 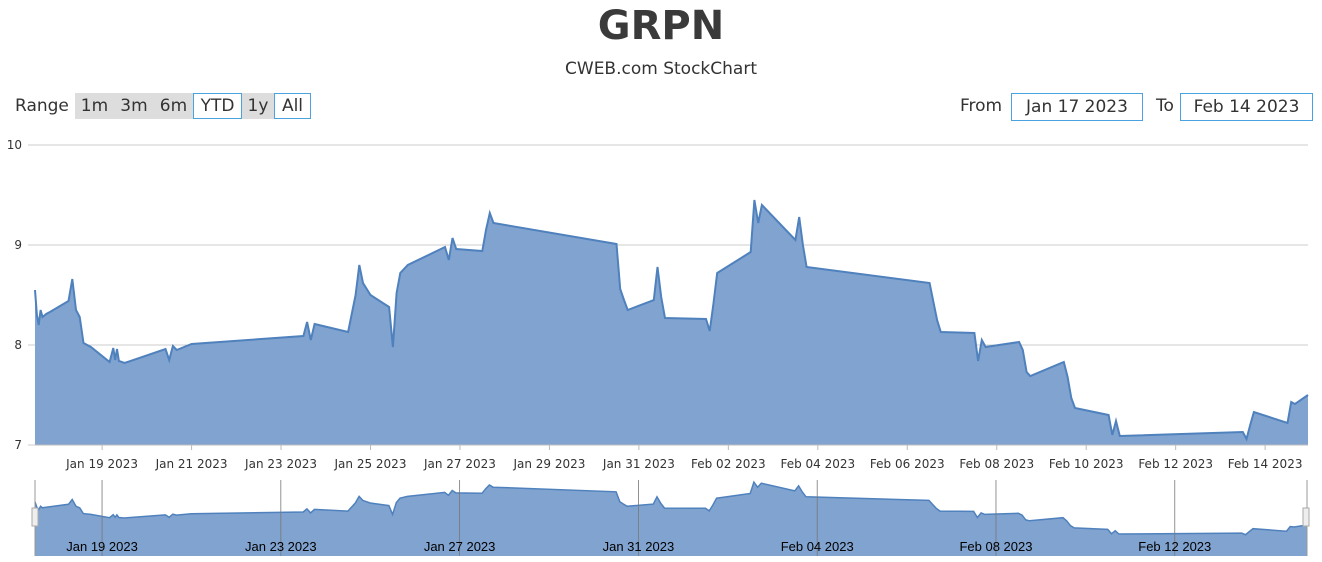 I want to click on range-button-6m: 6m, so click(x=173, y=106).